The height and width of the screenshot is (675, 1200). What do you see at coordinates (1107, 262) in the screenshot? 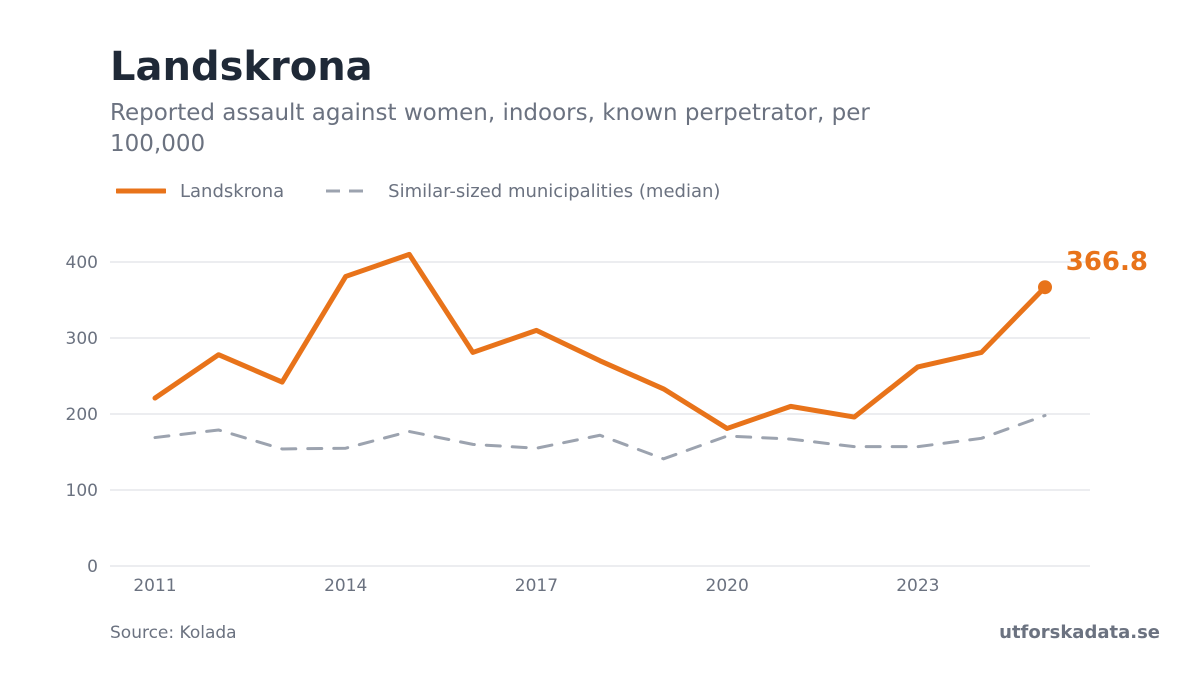
I see `last-value-label: 366.8` at bounding box center [1107, 262].